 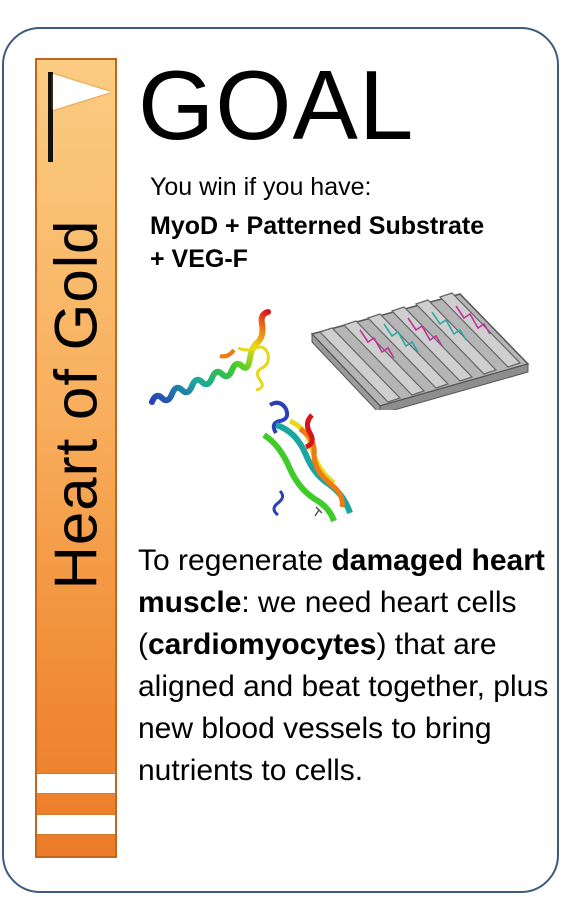 What do you see at coordinates (50, 117) in the screenshot?
I see `flag-pole` at bounding box center [50, 117].